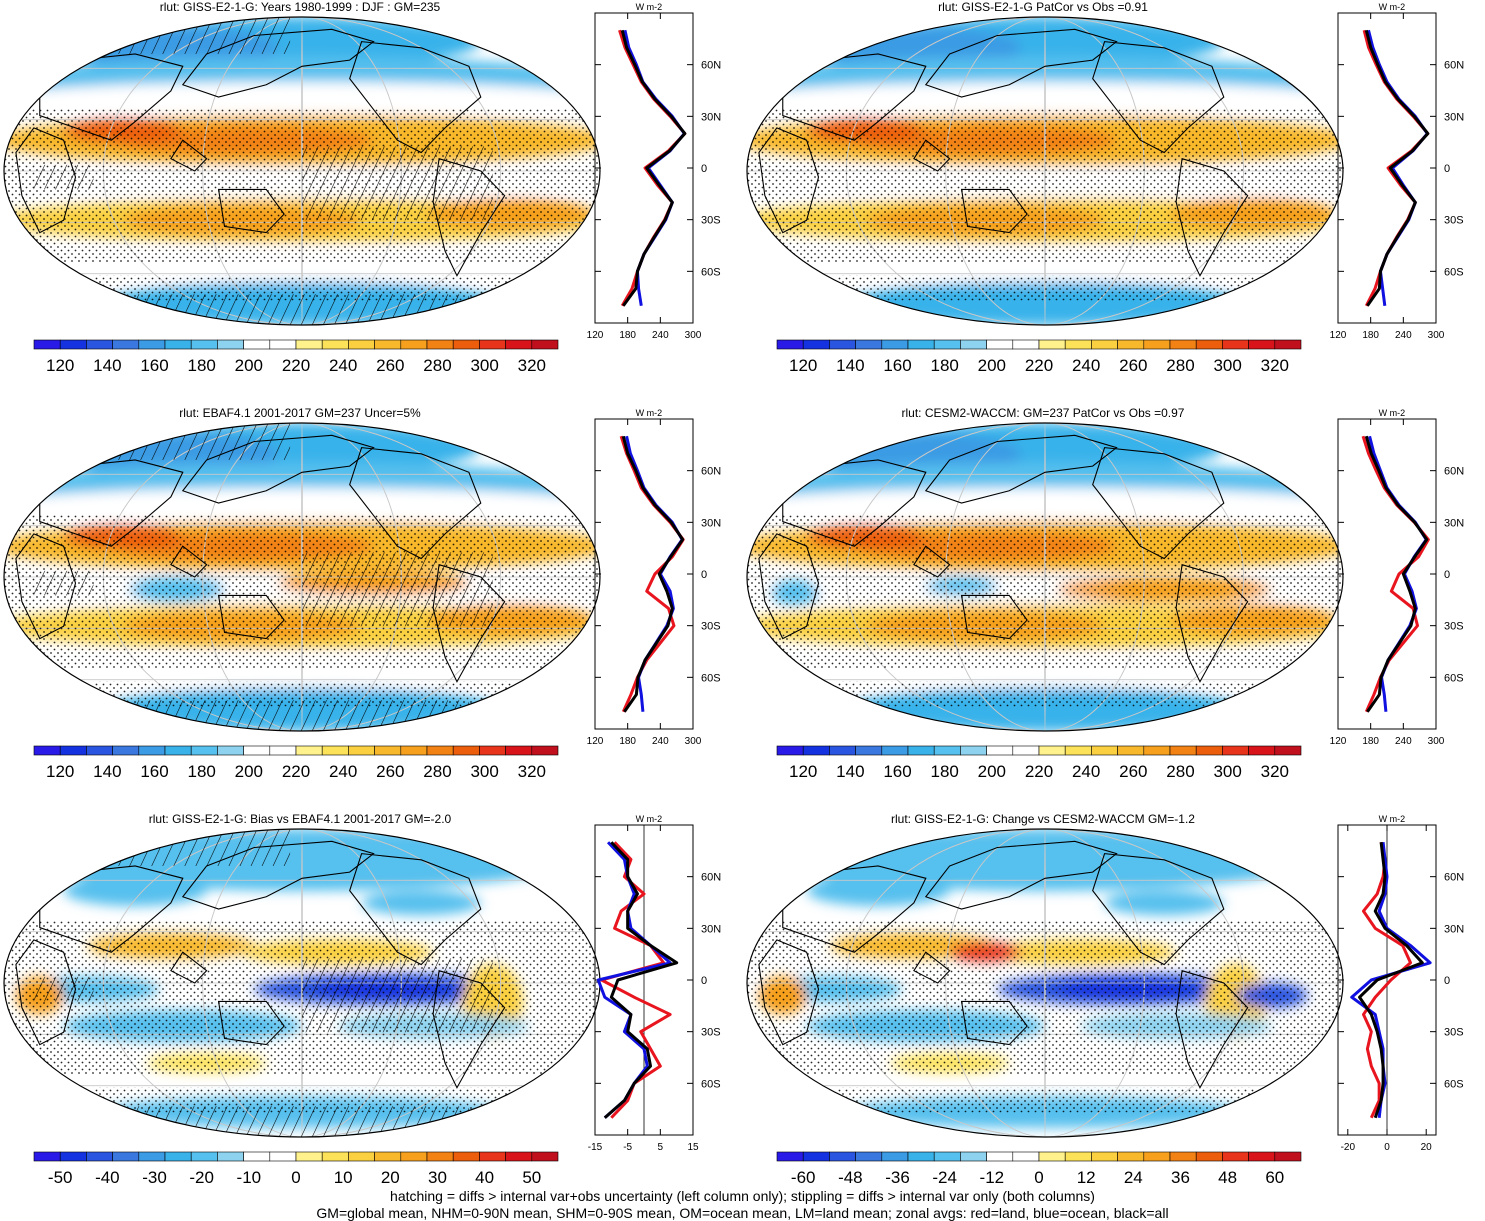 This screenshot has width=1485, height=1221. Describe the element at coordinates (1348, 1147) in the screenshot. I see `zonal-x-tick-label: -20` at that location.